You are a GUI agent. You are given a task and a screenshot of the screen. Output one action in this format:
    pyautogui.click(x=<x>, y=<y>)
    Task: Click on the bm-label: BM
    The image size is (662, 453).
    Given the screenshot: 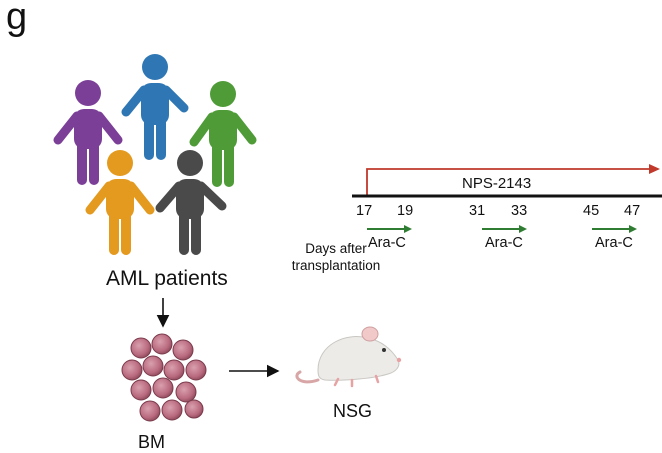 What is the action you would take?
    pyautogui.click(x=151, y=442)
    